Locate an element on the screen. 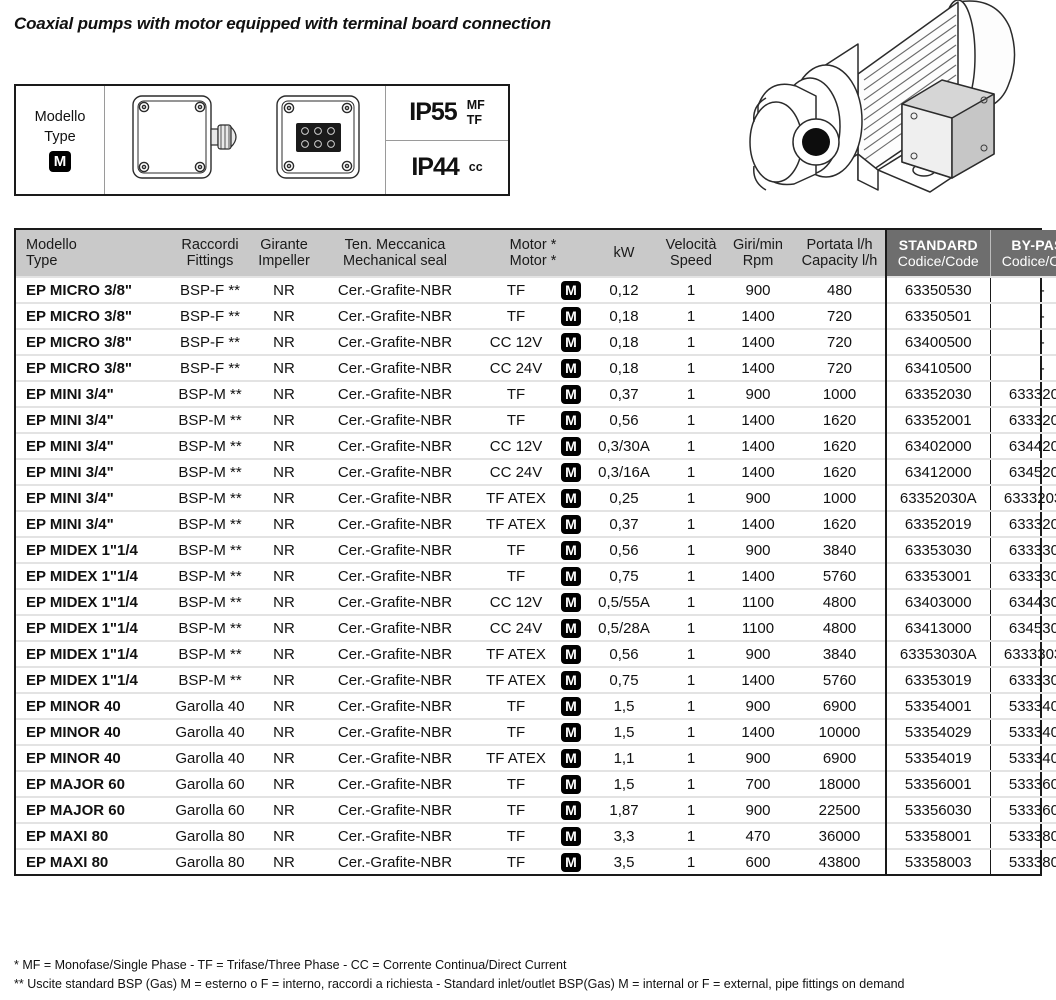 The image size is (1056, 1000). legend-modello-label: Modello is located at coordinates (60, 116).